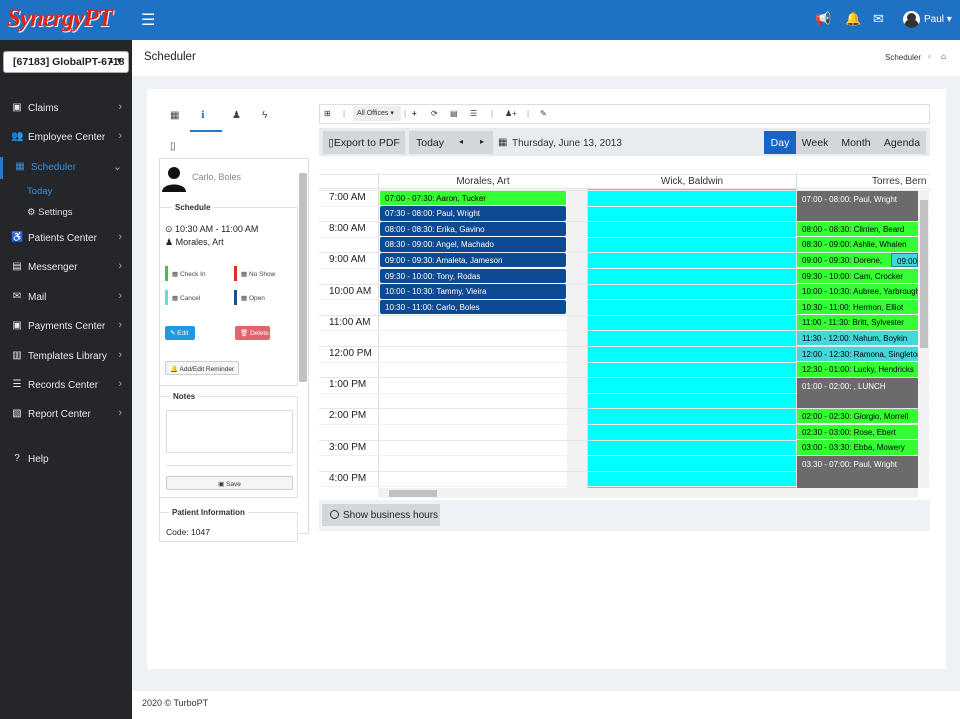 This screenshot has width=960, height=719. Describe the element at coordinates (624, 114) in the screenshot. I see `scheduler-toolbar` at that location.